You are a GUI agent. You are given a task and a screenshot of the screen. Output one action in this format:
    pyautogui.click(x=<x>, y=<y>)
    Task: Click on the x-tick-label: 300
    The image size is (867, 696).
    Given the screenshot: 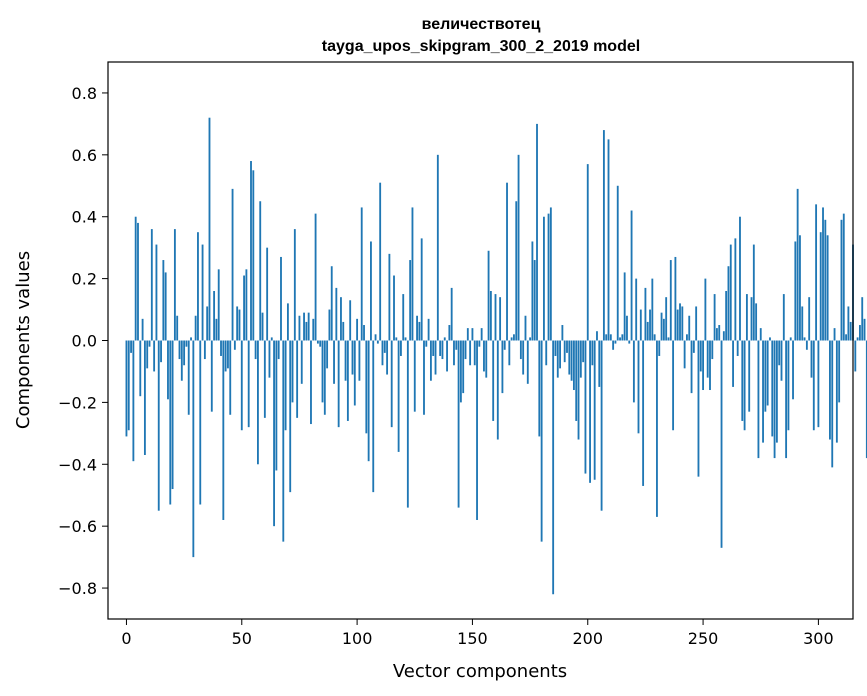 What is the action you would take?
    pyautogui.click(x=818, y=638)
    